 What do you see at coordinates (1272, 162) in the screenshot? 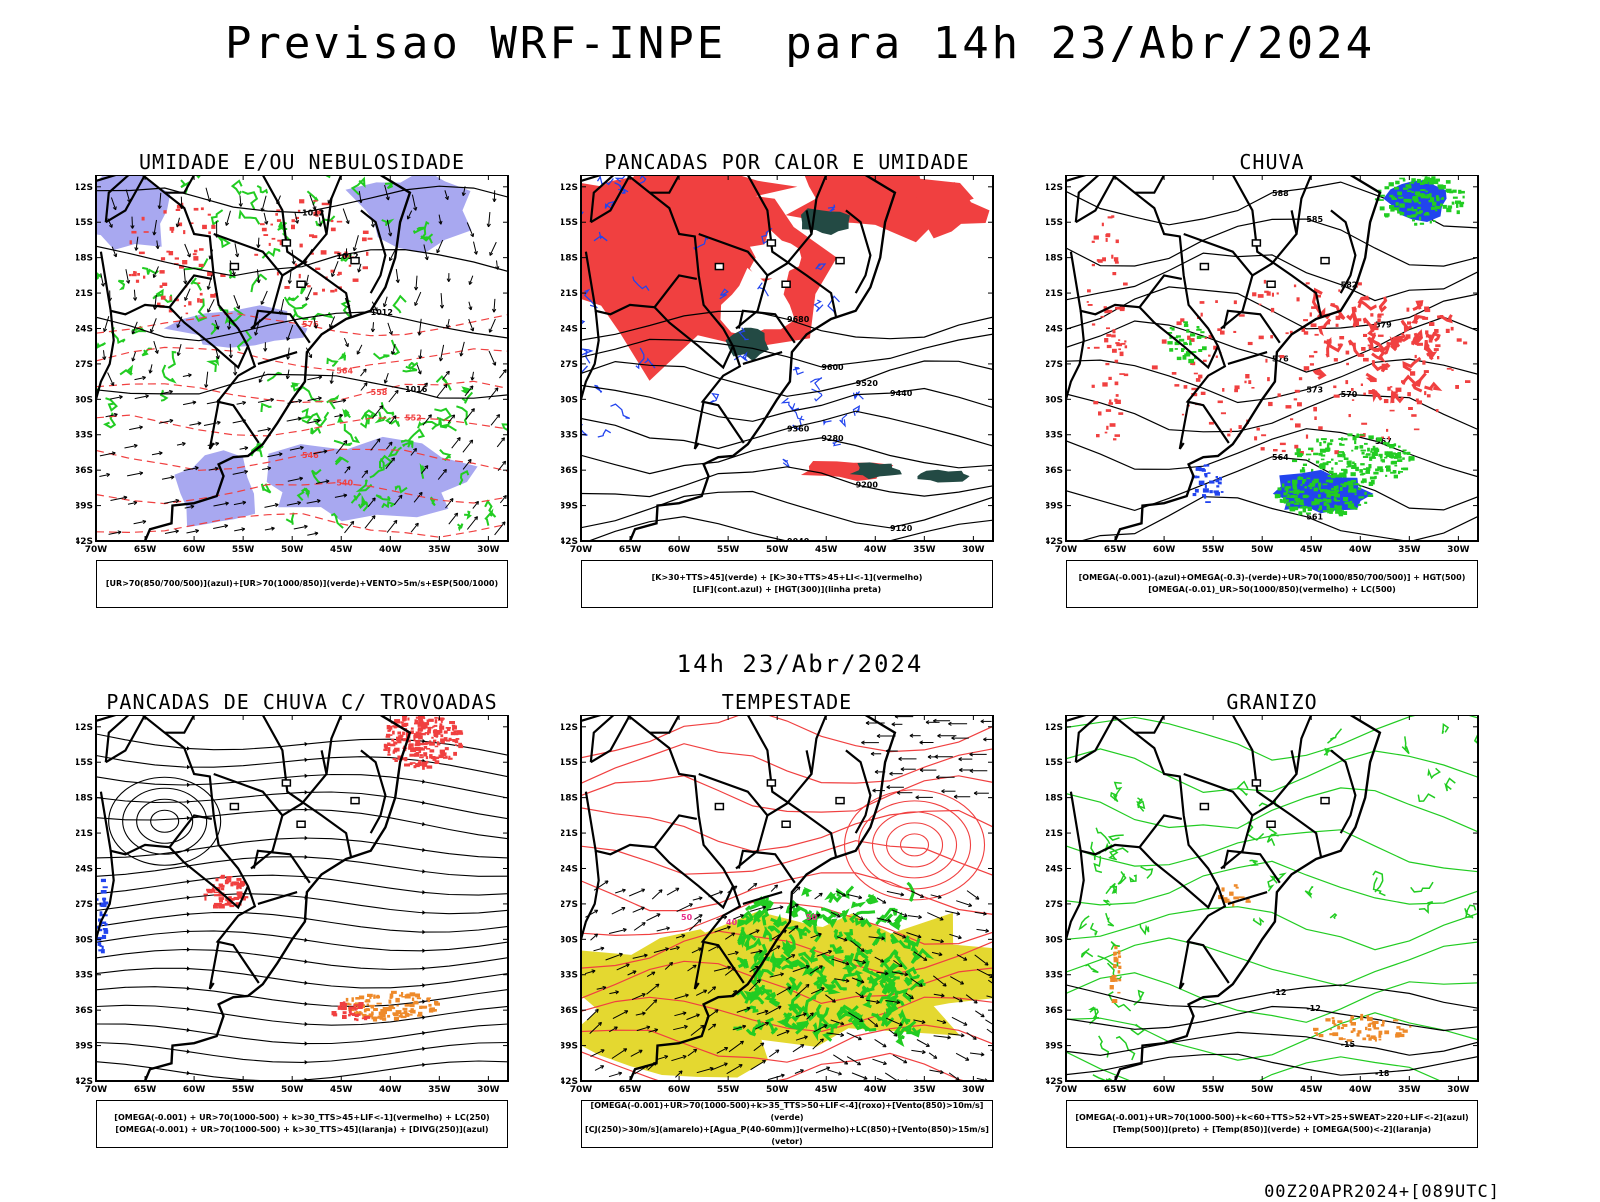
I see `panel-title: CHUVA` at bounding box center [1272, 162].